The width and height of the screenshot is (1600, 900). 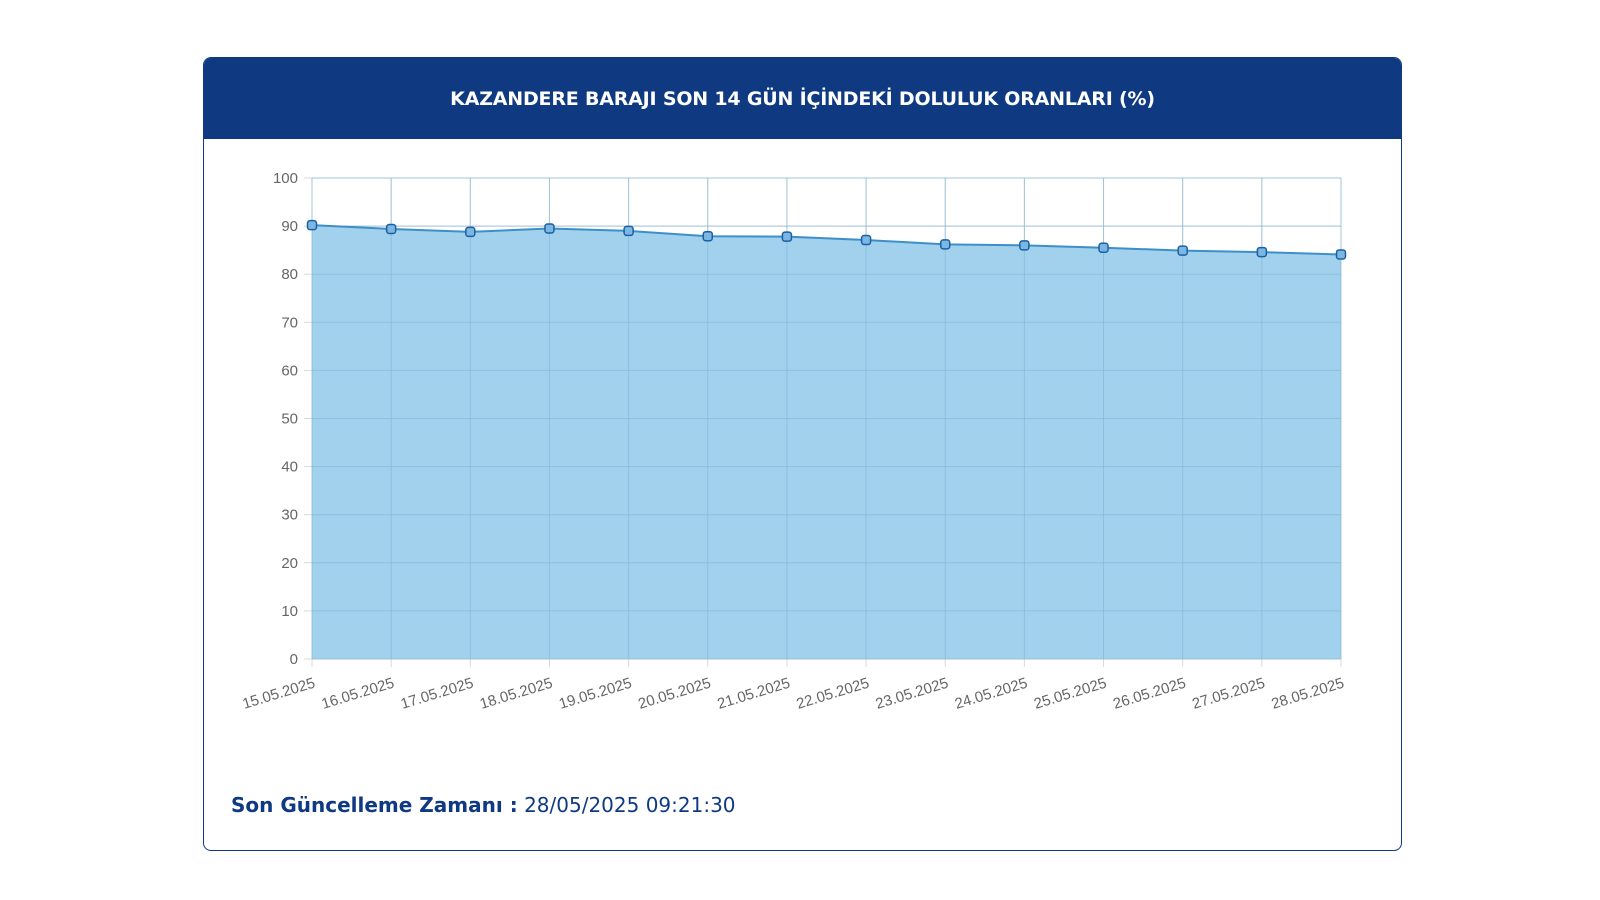 I want to click on x-tick-label: 28.05.2025, so click(x=1307, y=694).